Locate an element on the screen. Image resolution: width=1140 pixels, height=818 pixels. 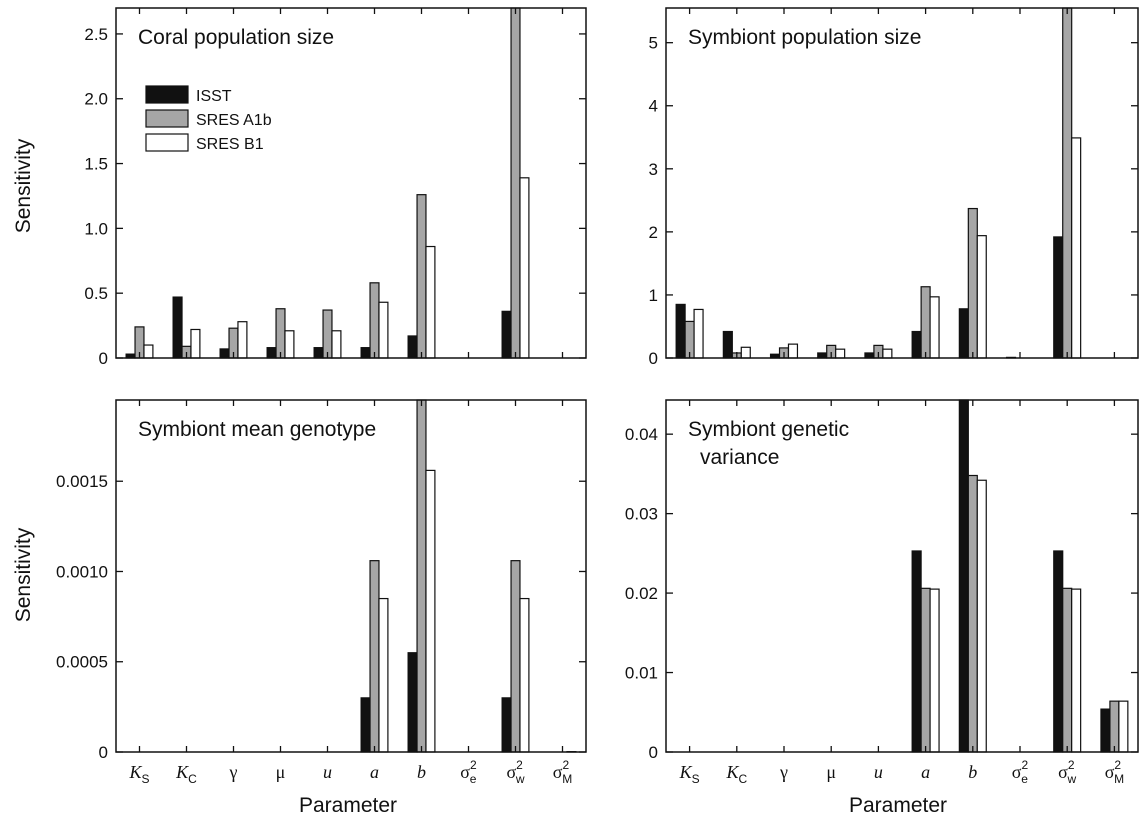
y-tick-label: 0.0015 is located at coordinates (82, 481).